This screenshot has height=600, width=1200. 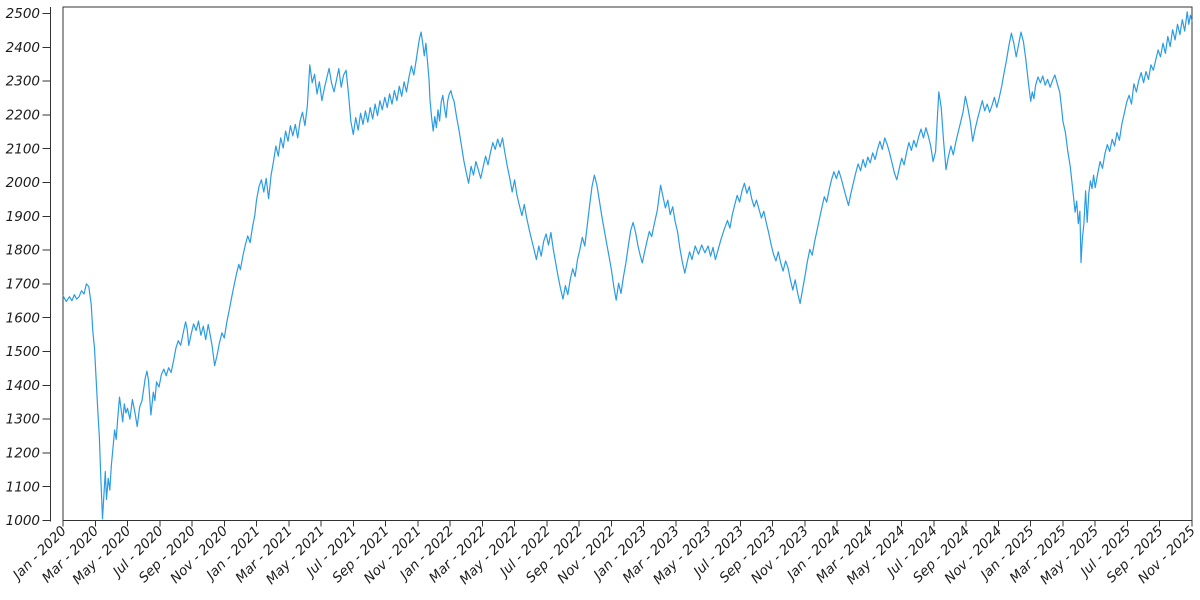 What do you see at coordinates (23, 318) in the screenshot?
I see `y-tick-label: 1600` at bounding box center [23, 318].